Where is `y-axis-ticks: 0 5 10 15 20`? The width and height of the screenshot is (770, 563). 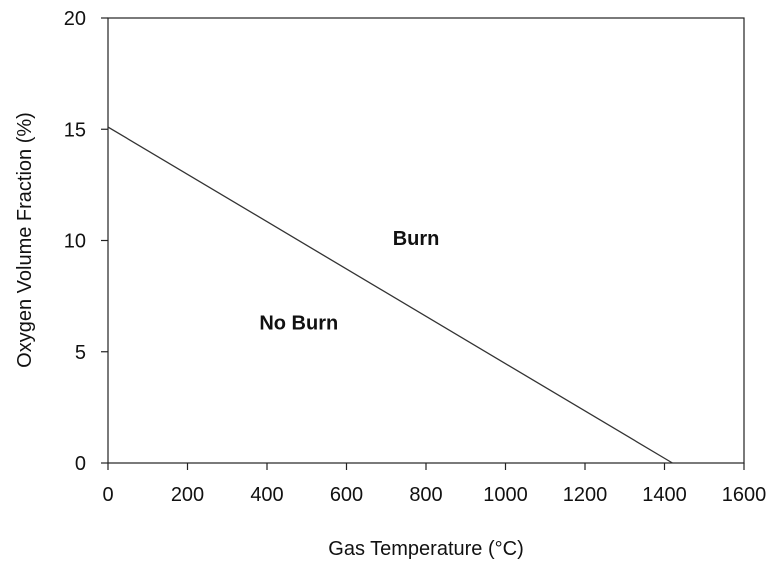 y-axis-ticks: 0 5 10 15 20 is located at coordinates (86, 241).